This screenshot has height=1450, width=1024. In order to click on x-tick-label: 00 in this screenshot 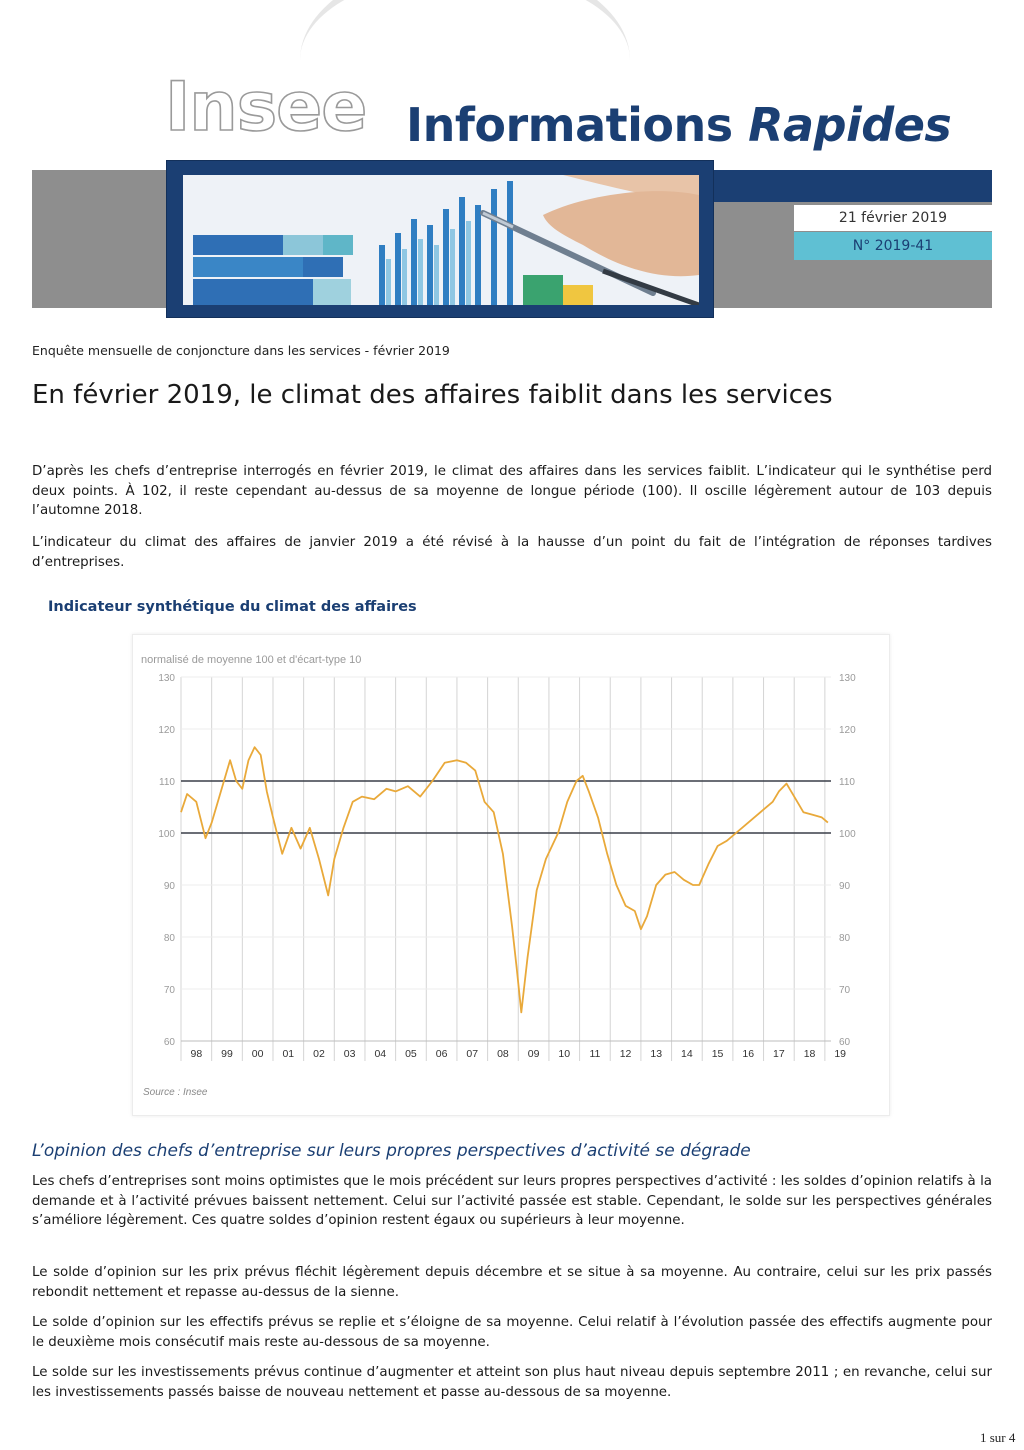, I will do `click(258, 1054)`.